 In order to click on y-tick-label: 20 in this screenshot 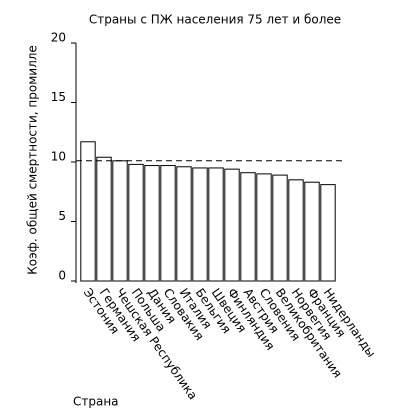, I will do `click(58, 38)`.